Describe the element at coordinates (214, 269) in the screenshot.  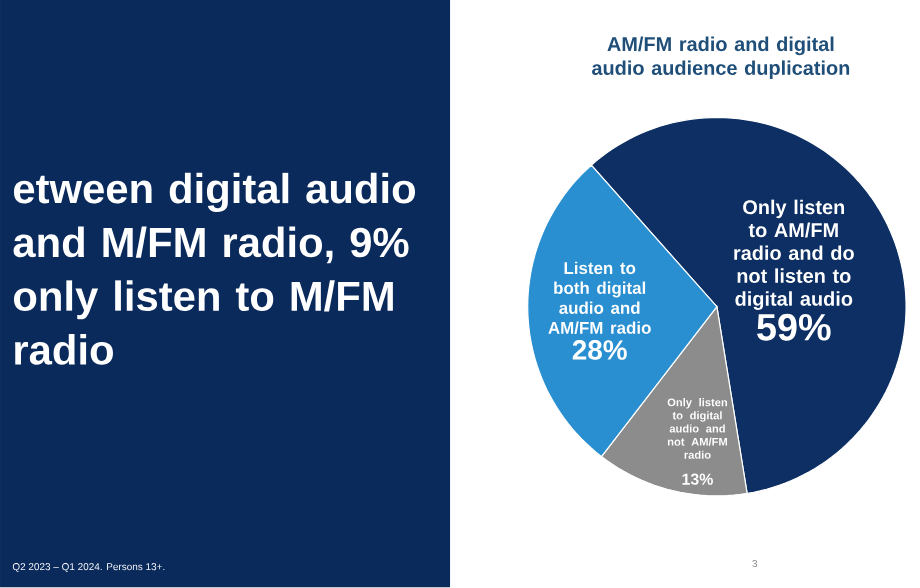
I see `text: etween digital audio and M/FM radio, 9% only listen to M/FM radio` at that location.